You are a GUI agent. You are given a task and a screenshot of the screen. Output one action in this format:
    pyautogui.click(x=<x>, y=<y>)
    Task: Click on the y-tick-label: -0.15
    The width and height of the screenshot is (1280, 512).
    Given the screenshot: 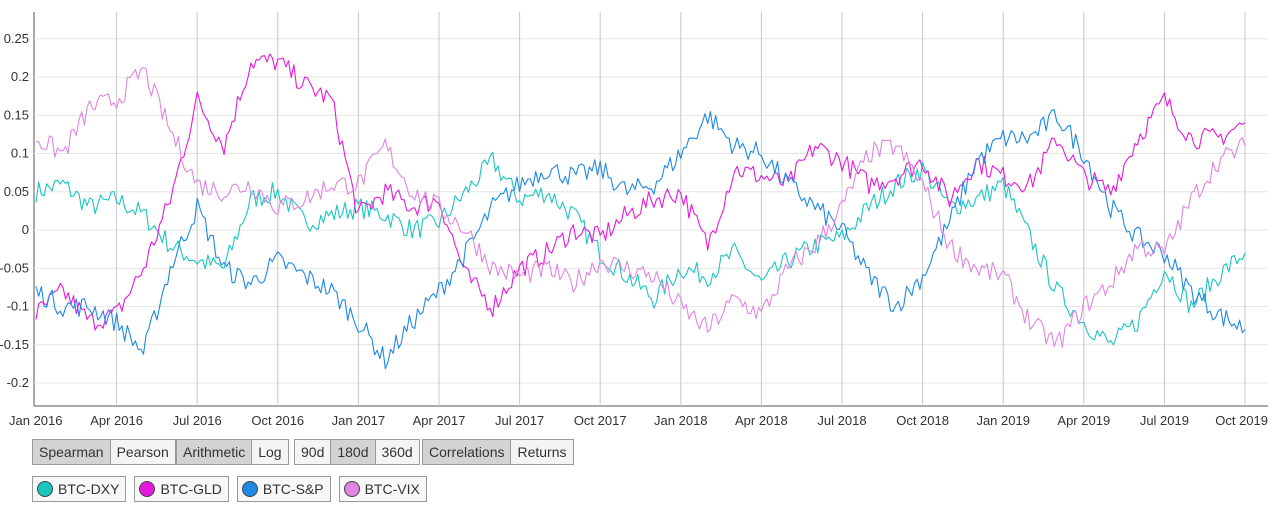 What is the action you would take?
    pyautogui.click(x=14, y=344)
    